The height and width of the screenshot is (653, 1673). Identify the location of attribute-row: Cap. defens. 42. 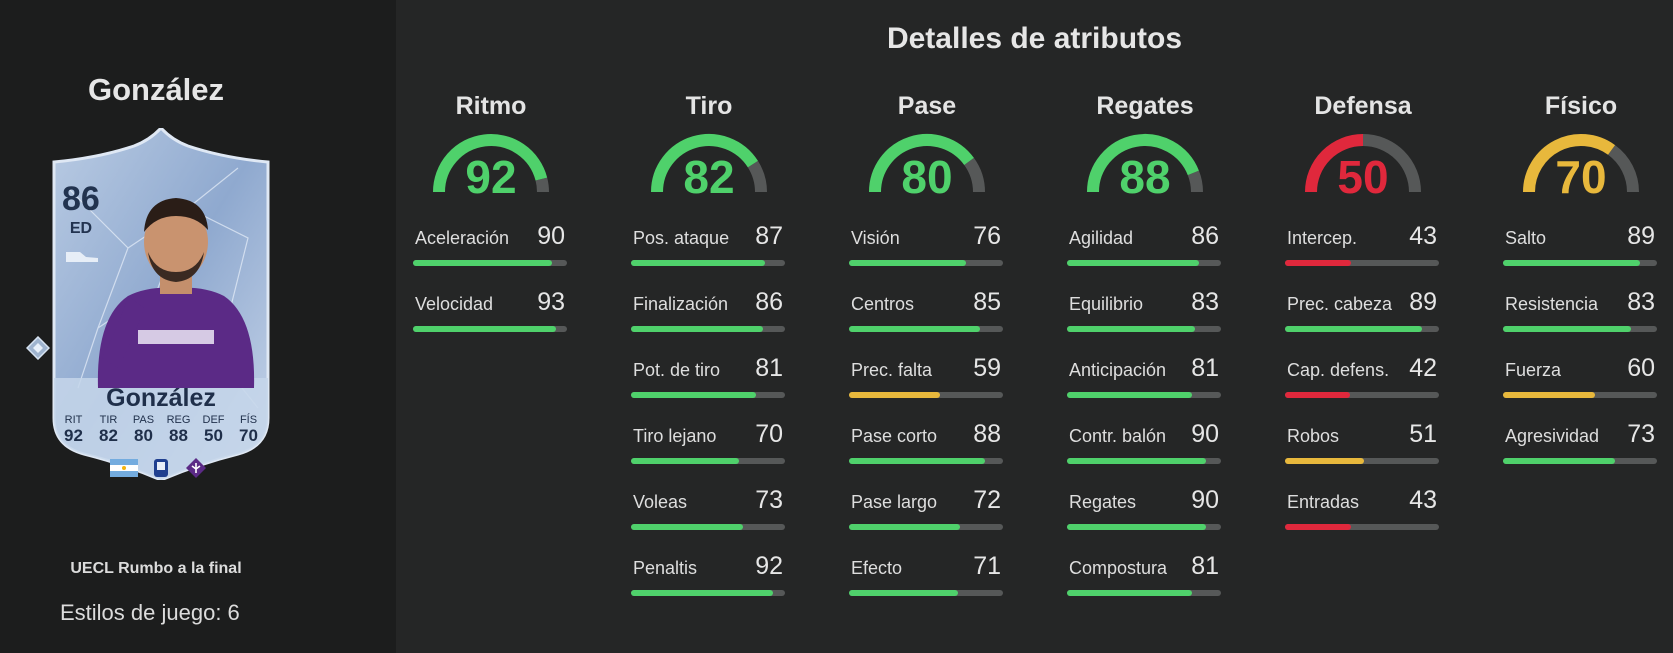
(1363, 385).